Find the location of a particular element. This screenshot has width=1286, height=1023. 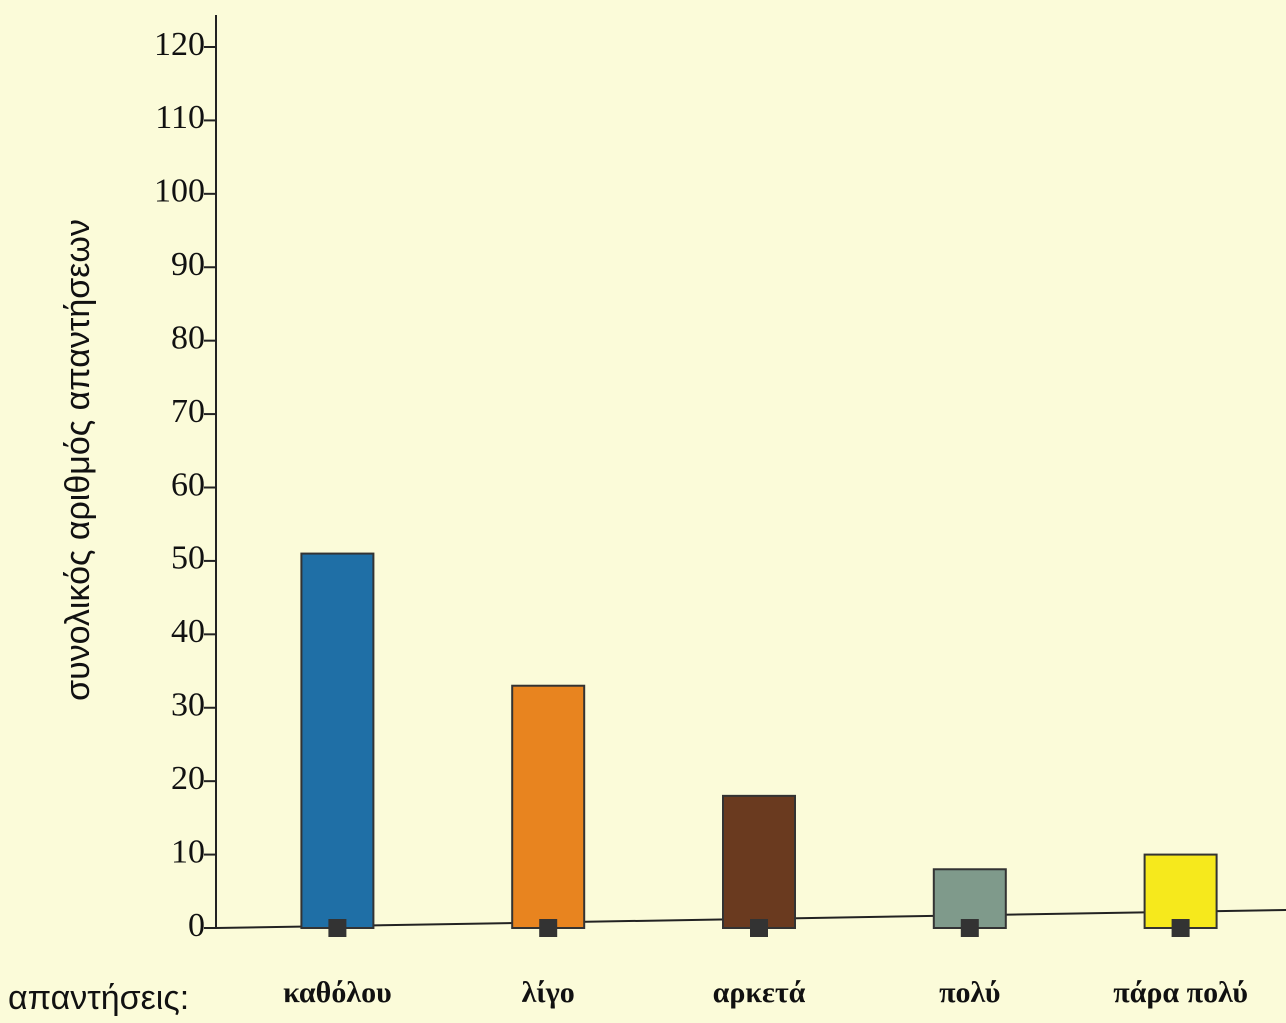

y-tick-label: 70 is located at coordinates (188, 411).